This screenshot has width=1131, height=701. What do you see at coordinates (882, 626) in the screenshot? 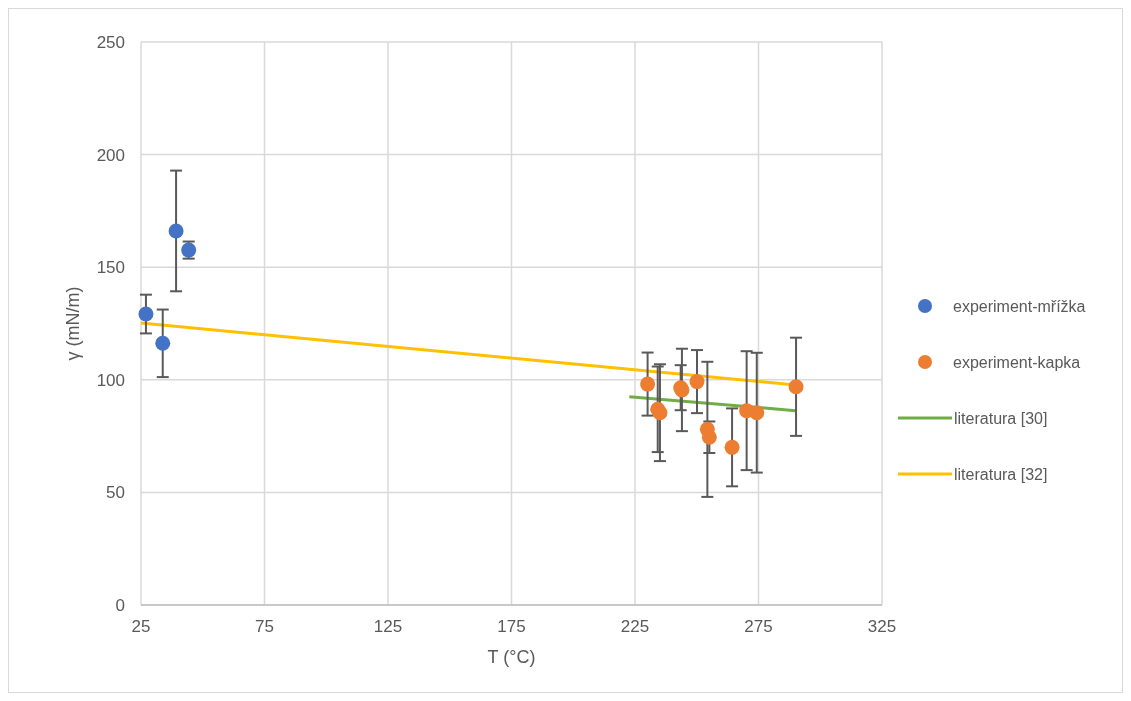
I see `x-tick-label: 325` at bounding box center [882, 626].